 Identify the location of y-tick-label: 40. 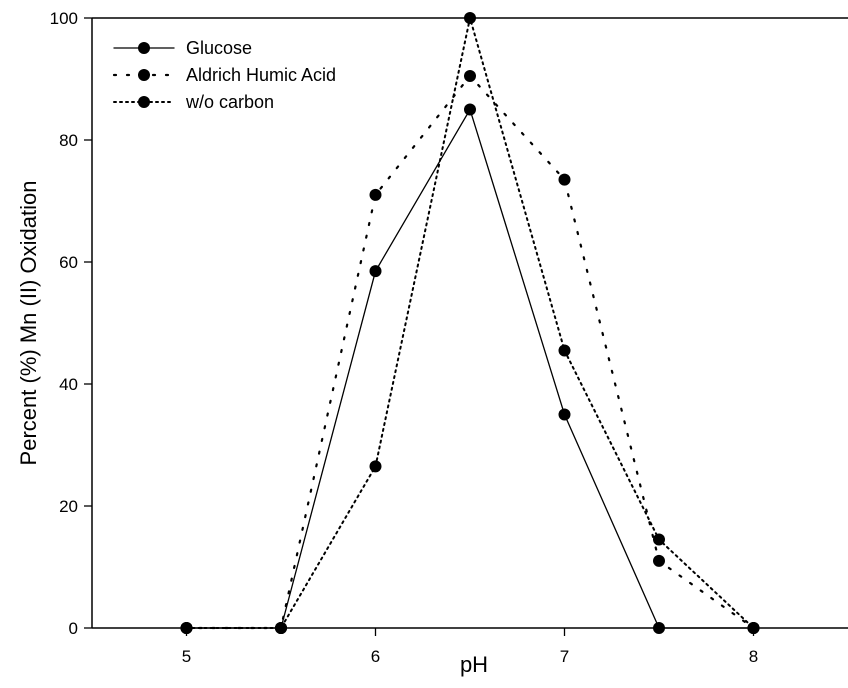
(68, 384).